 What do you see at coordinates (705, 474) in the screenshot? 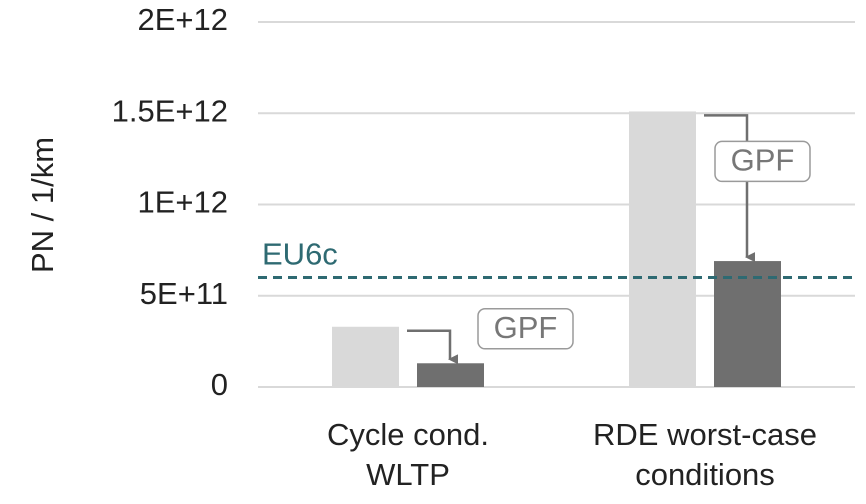
I see `x-tick-label: conditions` at bounding box center [705, 474].